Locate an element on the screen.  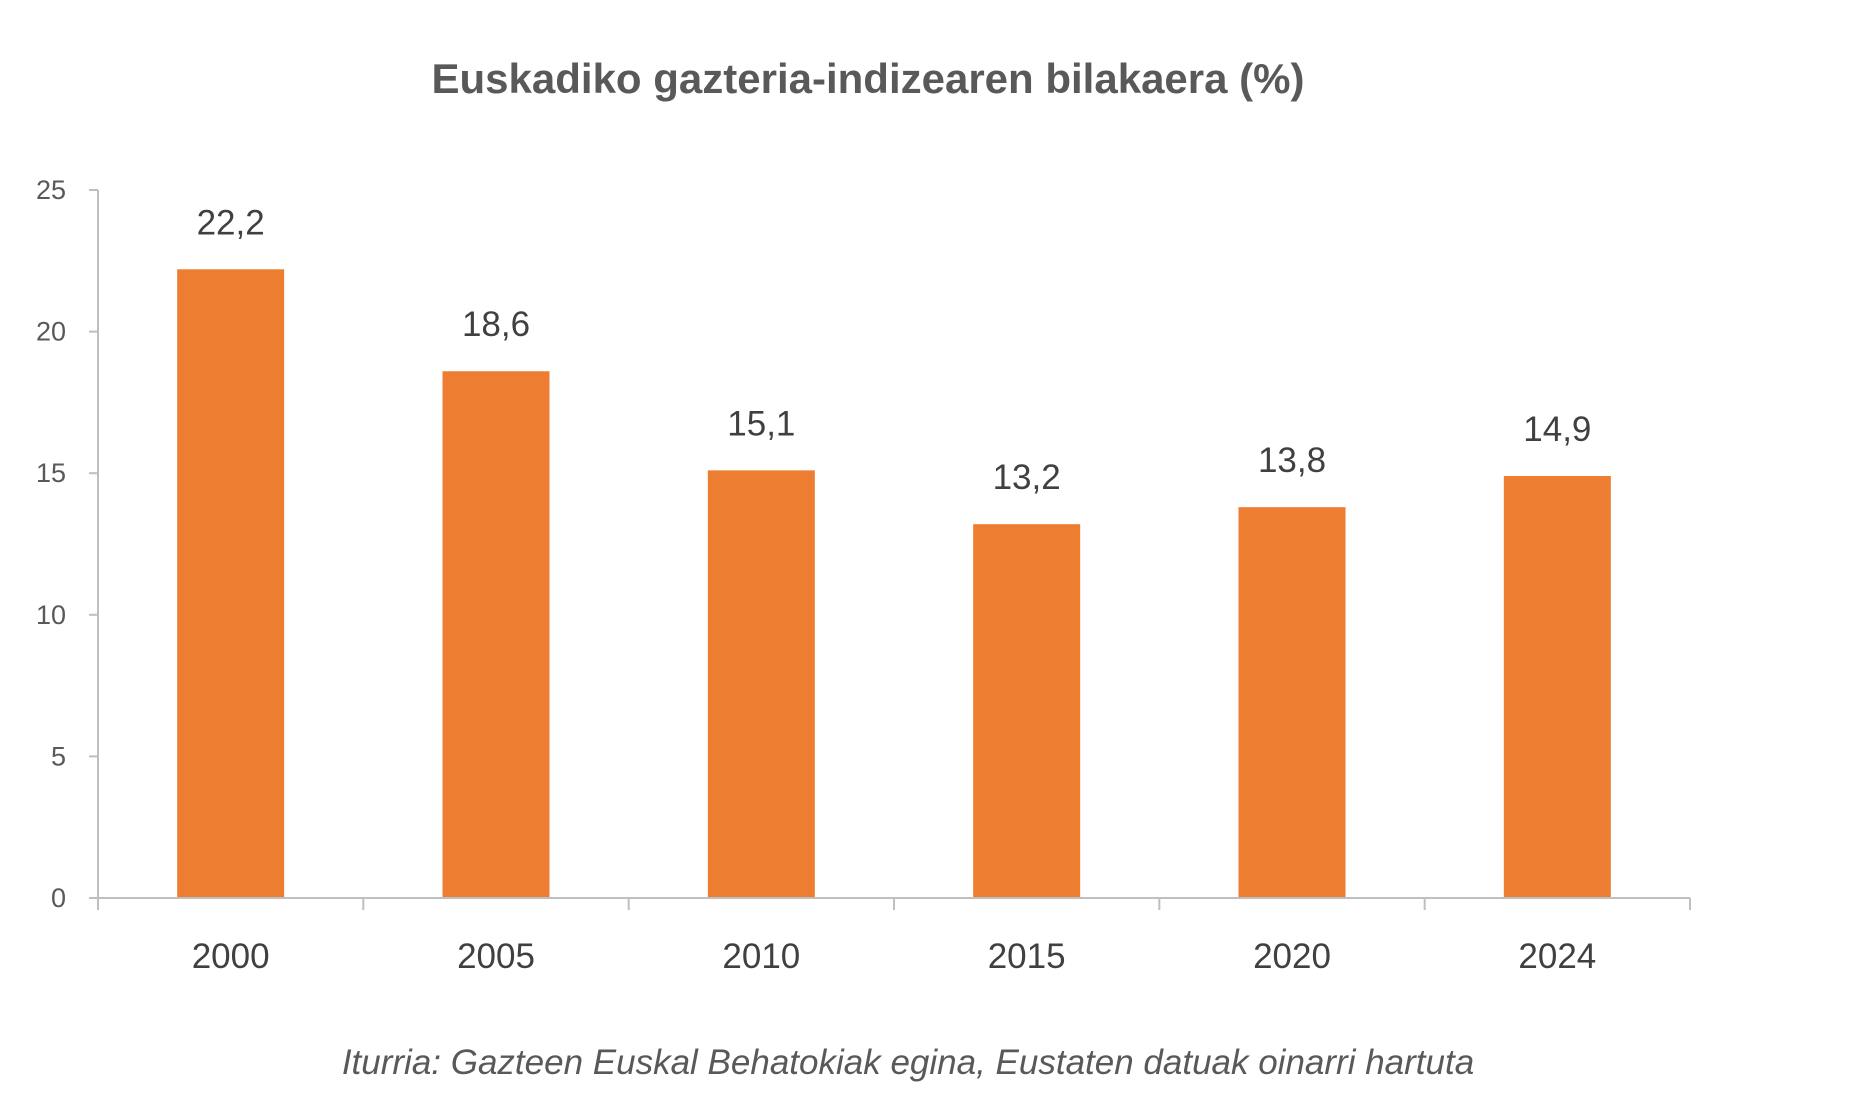
bar-2010 is located at coordinates (761, 684).